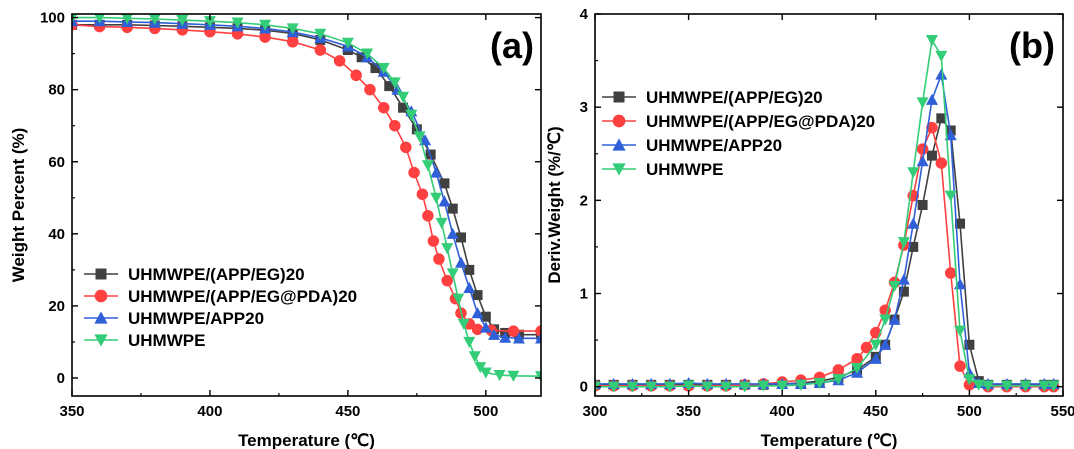 The image size is (1074, 449). I want to click on legend-label-3: UHMWPE, so click(684, 169).